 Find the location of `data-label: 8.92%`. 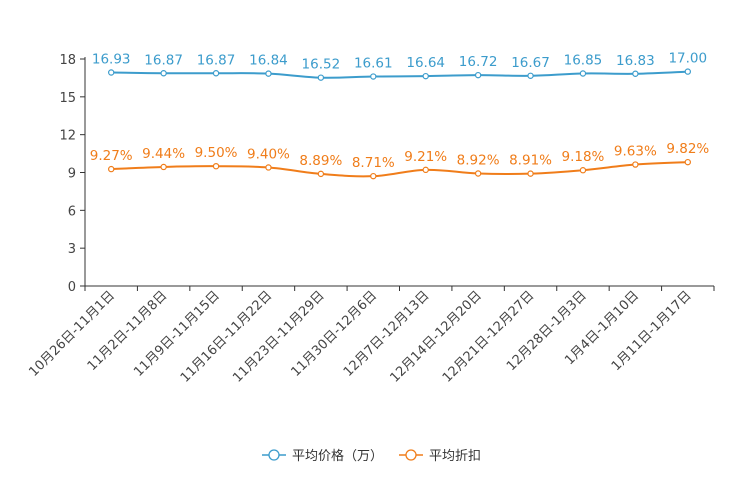

data-label: 8.92% is located at coordinates (478, 161).